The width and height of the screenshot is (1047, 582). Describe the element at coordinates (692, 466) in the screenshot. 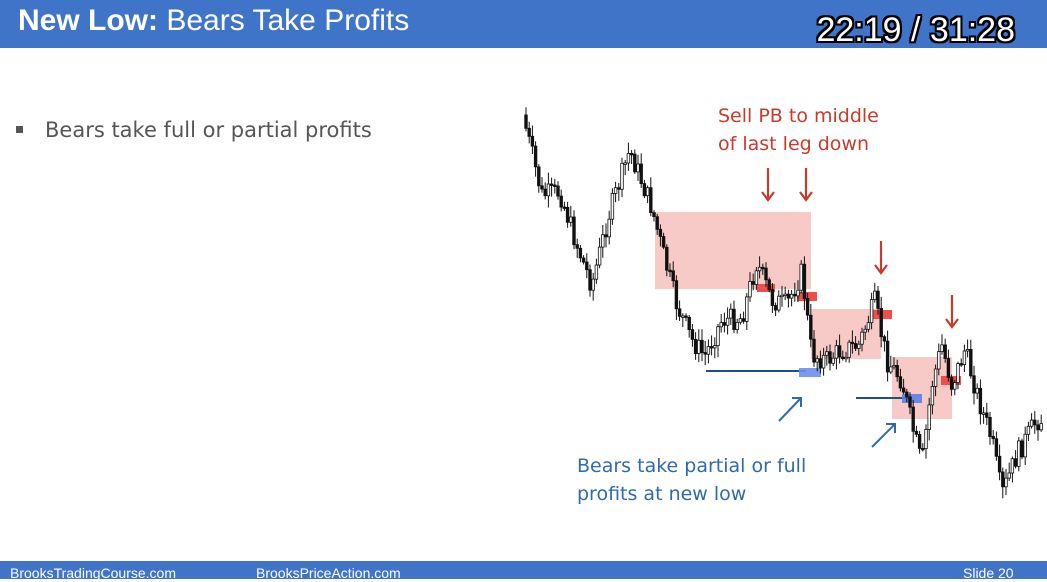

I see `take-profit-note-line: Bears take partial or full` at that location.